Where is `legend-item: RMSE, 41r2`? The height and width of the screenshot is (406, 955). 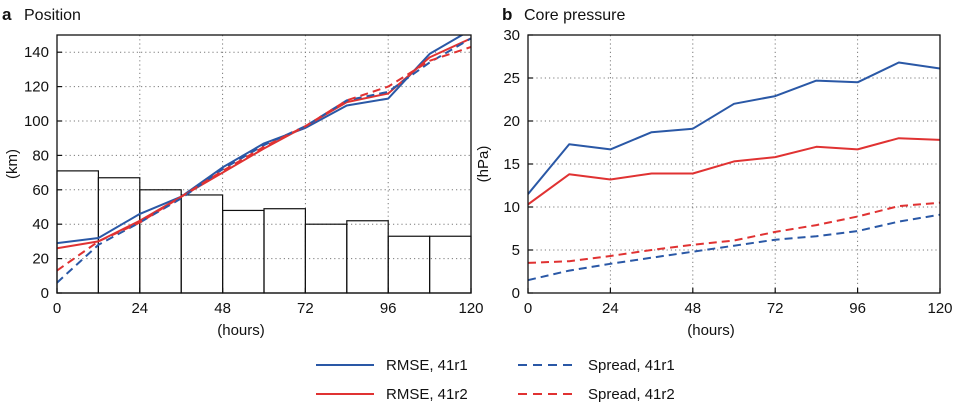 legend-item: RMSE, 41r2 is located at coordinates (392, 394).